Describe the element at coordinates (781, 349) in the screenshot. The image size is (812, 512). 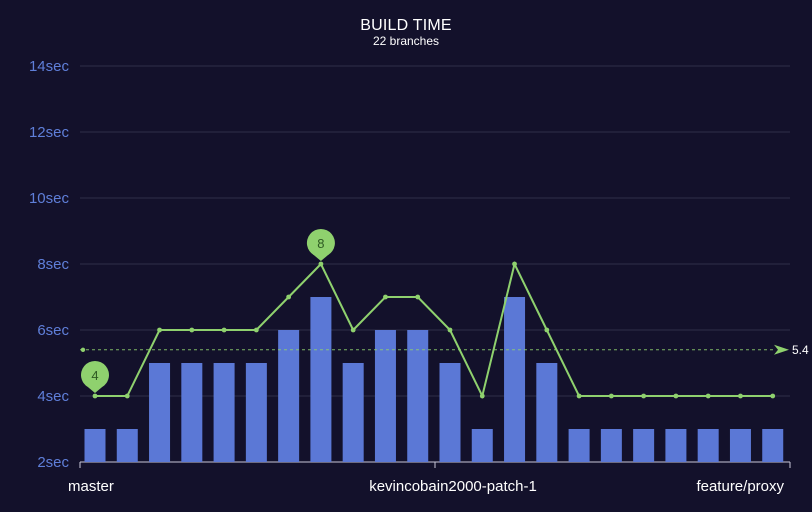
I see `average-arrow-icon` at that location.